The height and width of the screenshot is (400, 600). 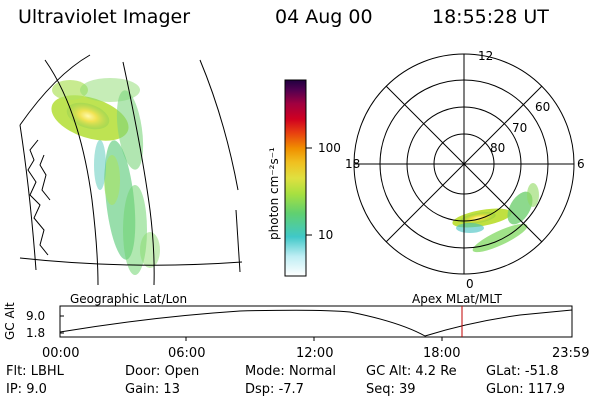 What do you see at coordinates (490, 17) in the screenshot?
I see `observation-time: 18:55:28 UT` at bounding box center [490, 17].